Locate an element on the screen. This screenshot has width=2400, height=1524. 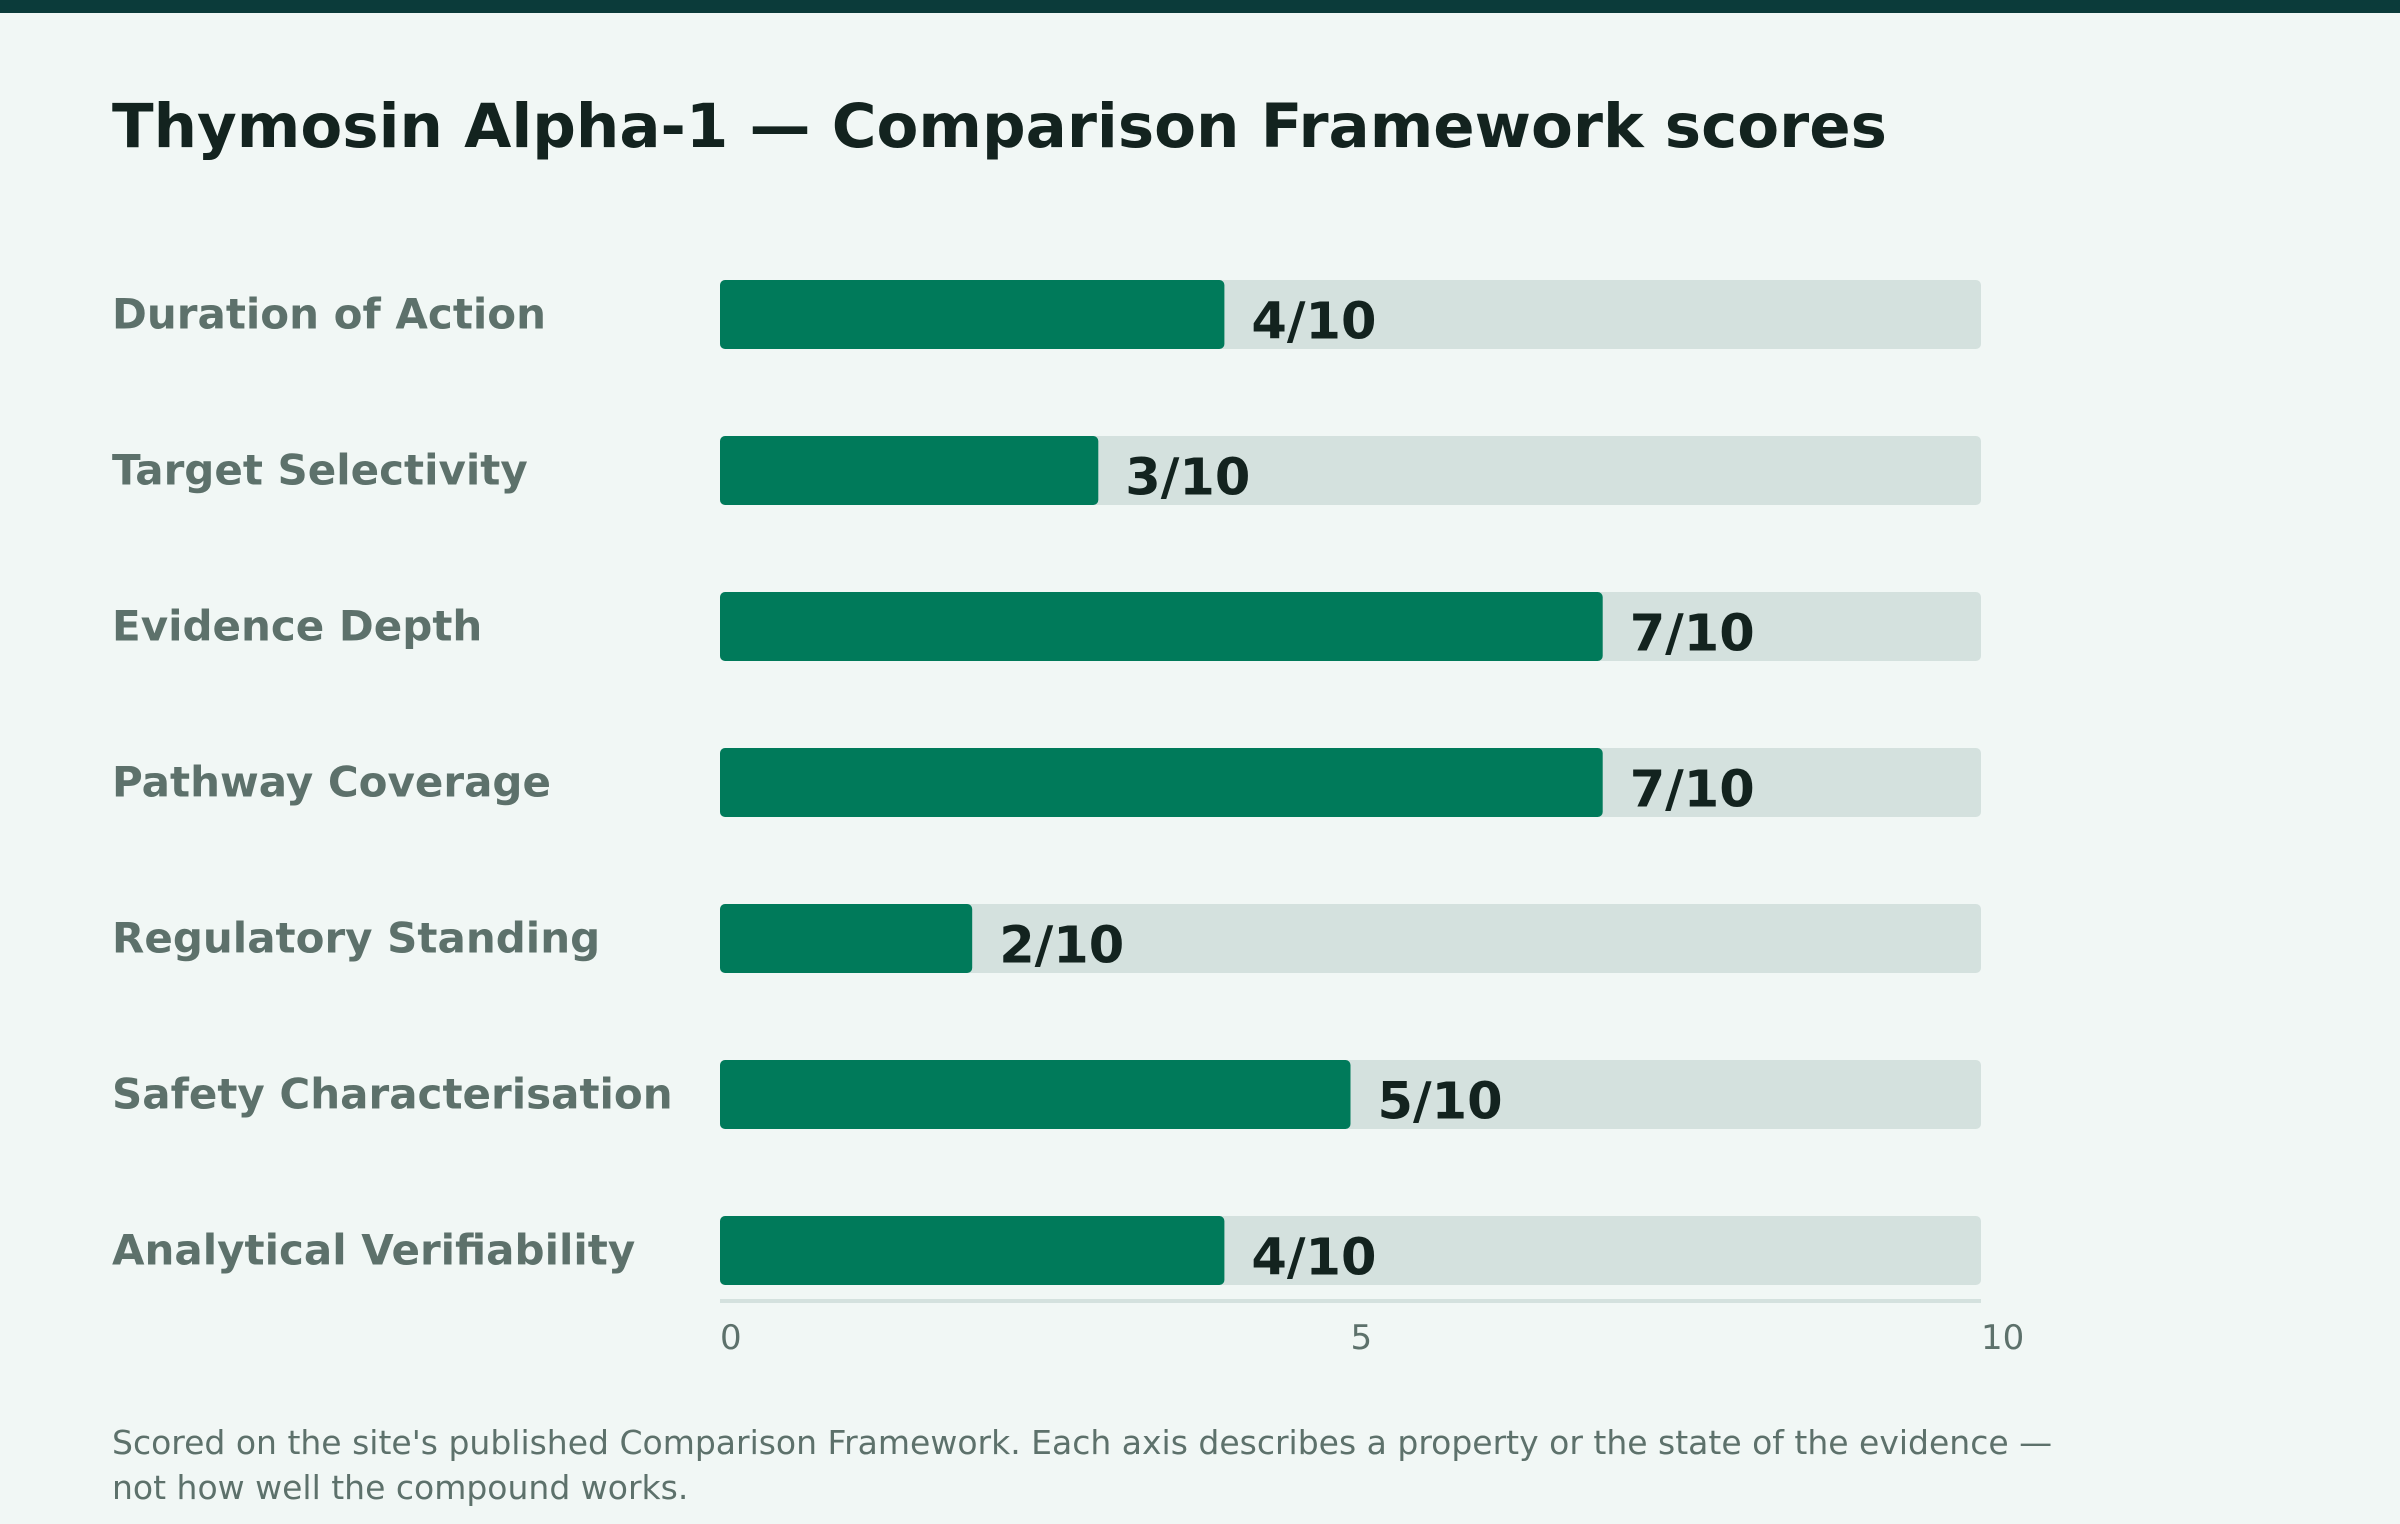
top-stripe is located at coordinates (1200, 6).